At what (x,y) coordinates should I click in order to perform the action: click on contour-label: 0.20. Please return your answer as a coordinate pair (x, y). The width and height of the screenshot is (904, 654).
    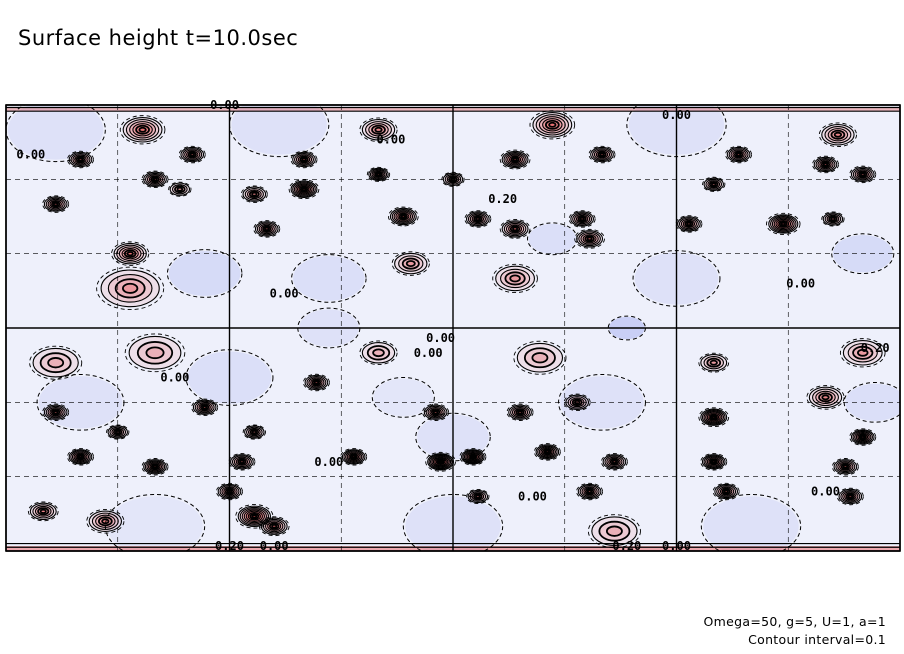
    Looking at the image, I should click on (626, 546).